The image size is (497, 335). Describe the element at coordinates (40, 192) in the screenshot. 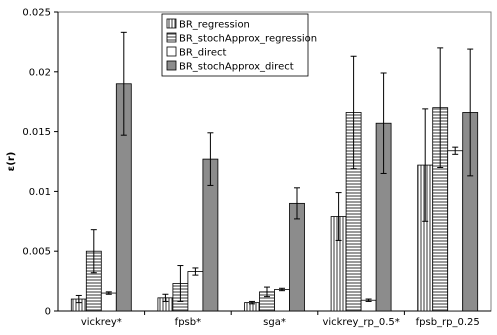

I see `y-tick-label: 0.01` at that location.